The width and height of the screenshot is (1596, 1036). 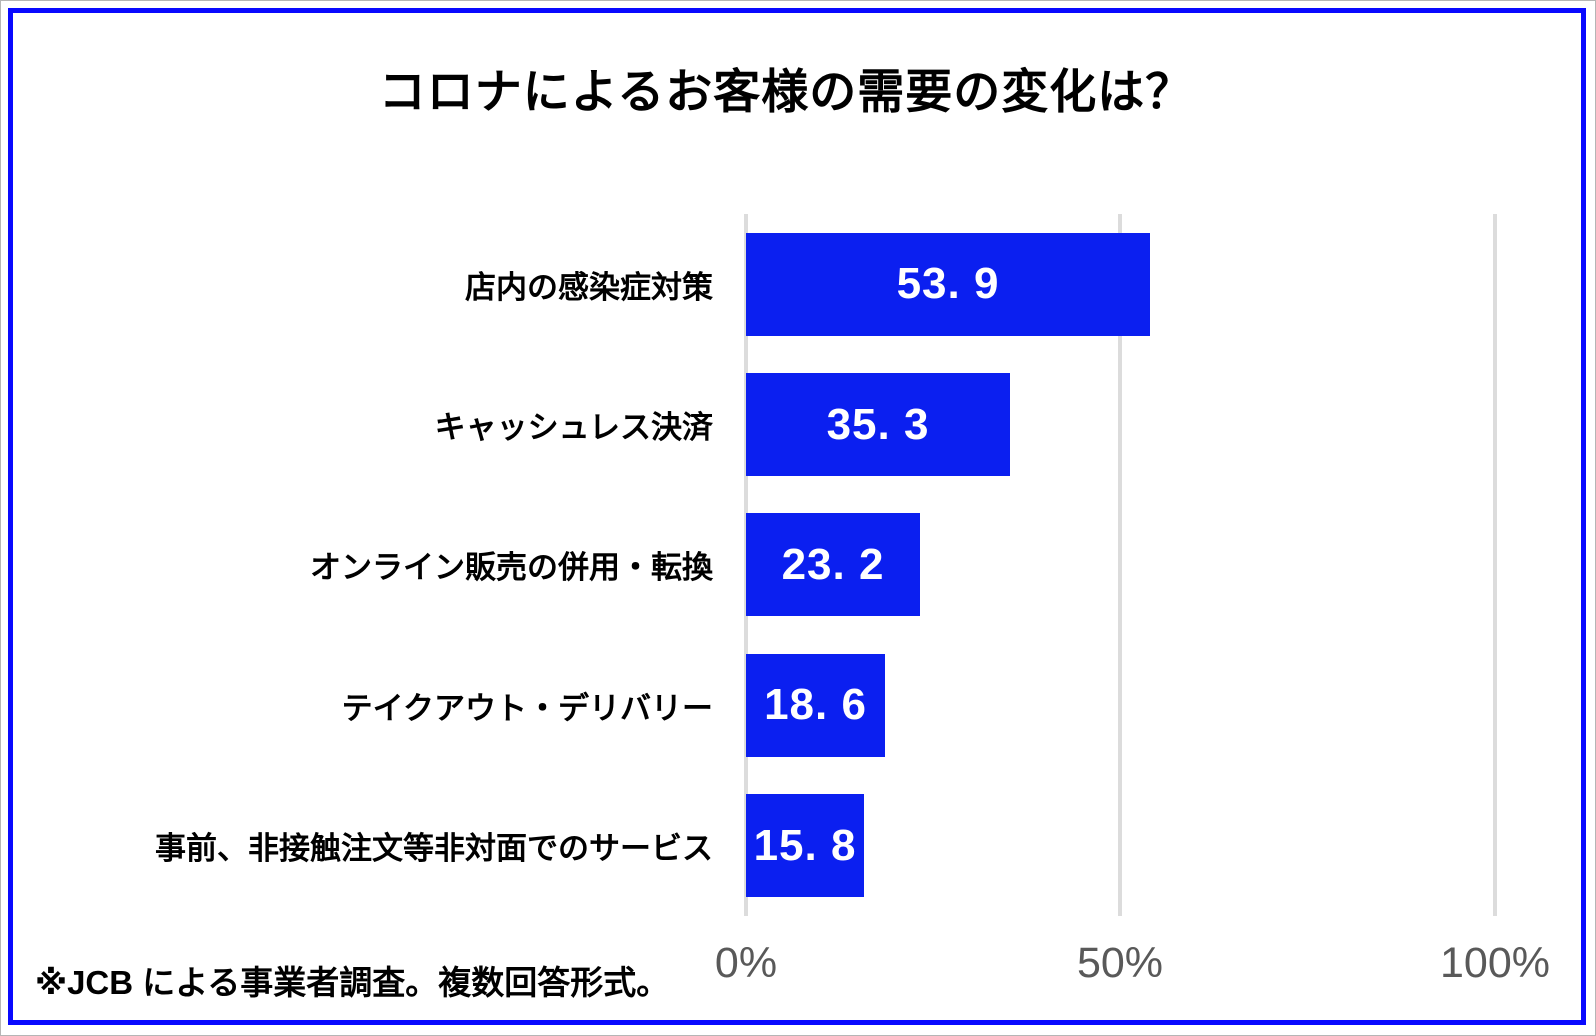 What do you see at coordinates (352, 982) in the screenshot?
I see `footnote: ※JCB による事業者調査。複数回答形式。` at bounding box center [352, 982].